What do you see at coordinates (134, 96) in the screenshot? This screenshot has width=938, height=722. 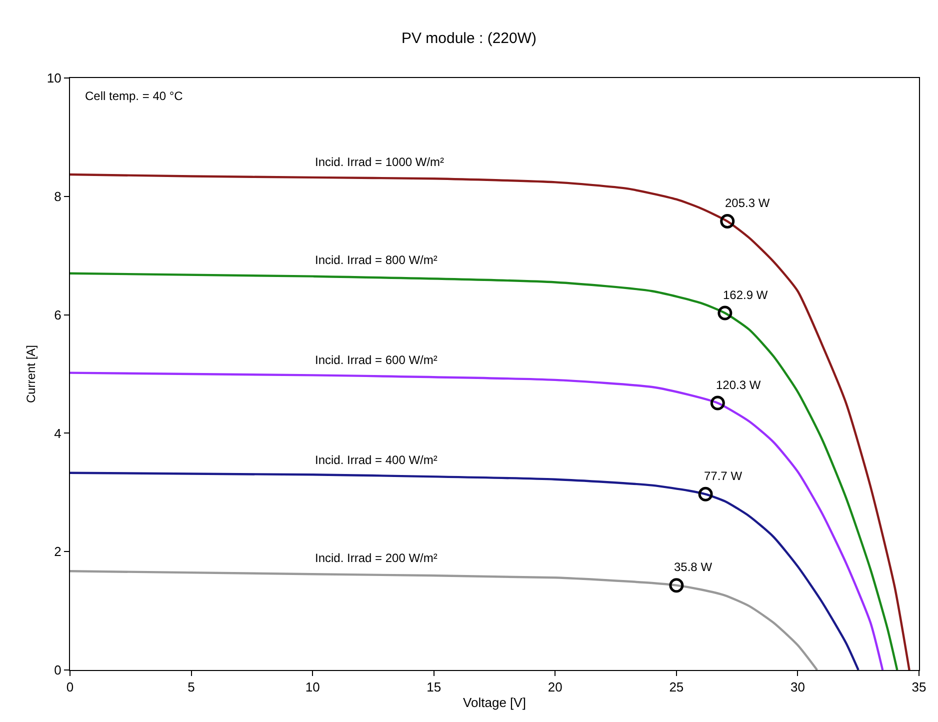 I see `annotation: Cell temp. = 40 °C` at bounding box center [134, 96].